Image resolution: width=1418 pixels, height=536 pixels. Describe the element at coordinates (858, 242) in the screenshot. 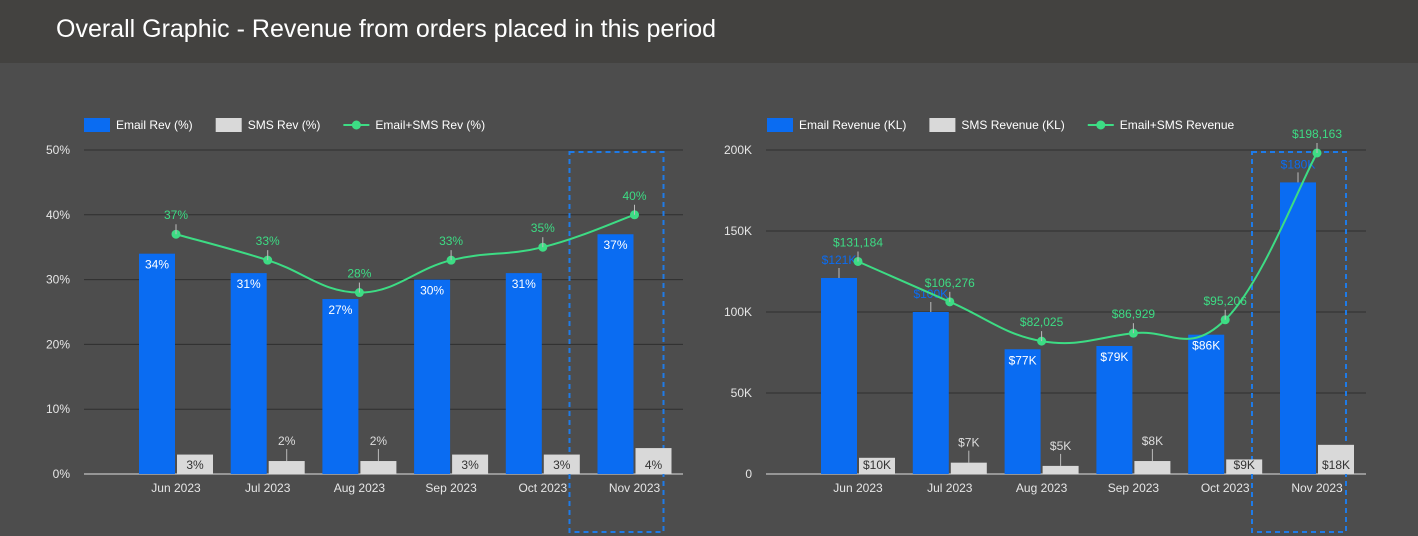

I see `combined-point-label: $131,184` at that location.